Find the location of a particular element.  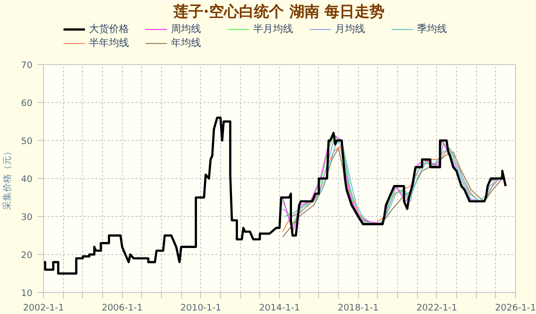

x-tick-label: 2002-1-1 is located at coordinates (43, 309).